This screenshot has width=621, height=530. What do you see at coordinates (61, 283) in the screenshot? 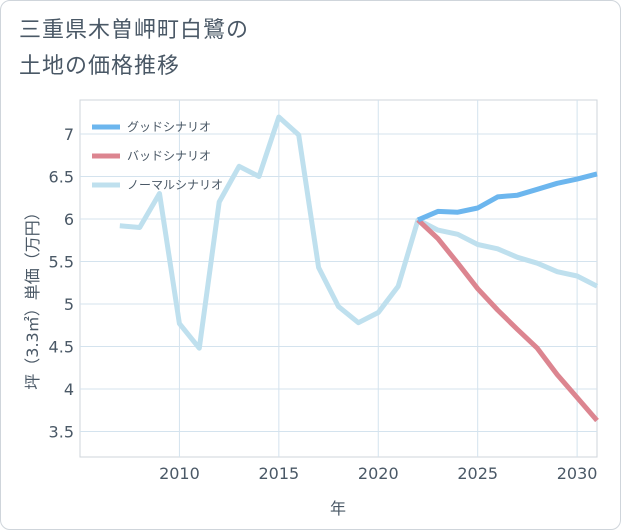
I see `y-tick-labels: 3.5 4 4.5 5 5.5 6 6.5 7` at bounding box center [61, 283].